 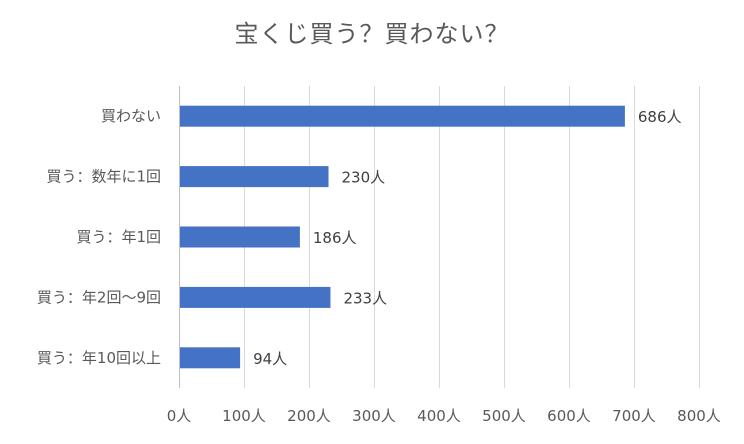 I want to click on category-label: 買わない, so click(x=131, y=116).